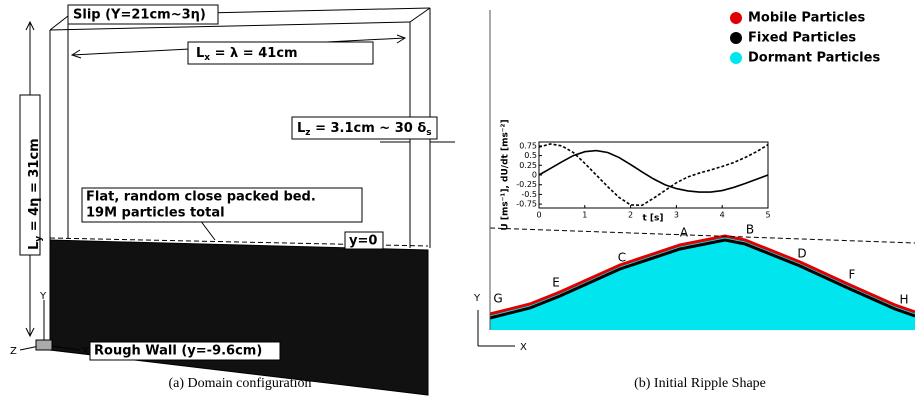  I want to click on bed-note: Flat, random close packed bed., so click(201, 197).